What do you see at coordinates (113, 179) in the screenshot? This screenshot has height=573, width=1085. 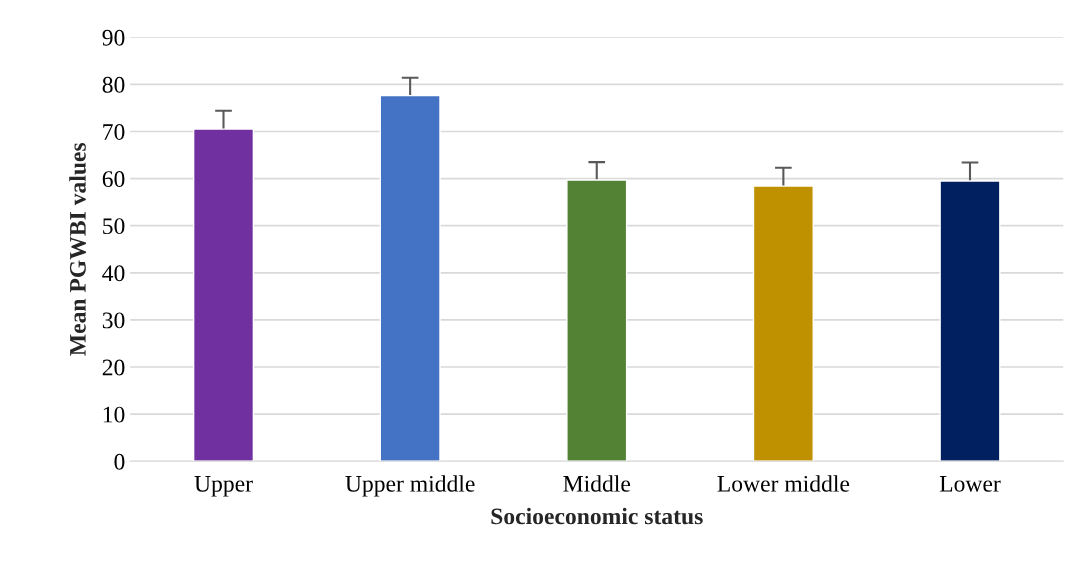 I see `y-tick-label: 60` at bounding box center [113, 179].